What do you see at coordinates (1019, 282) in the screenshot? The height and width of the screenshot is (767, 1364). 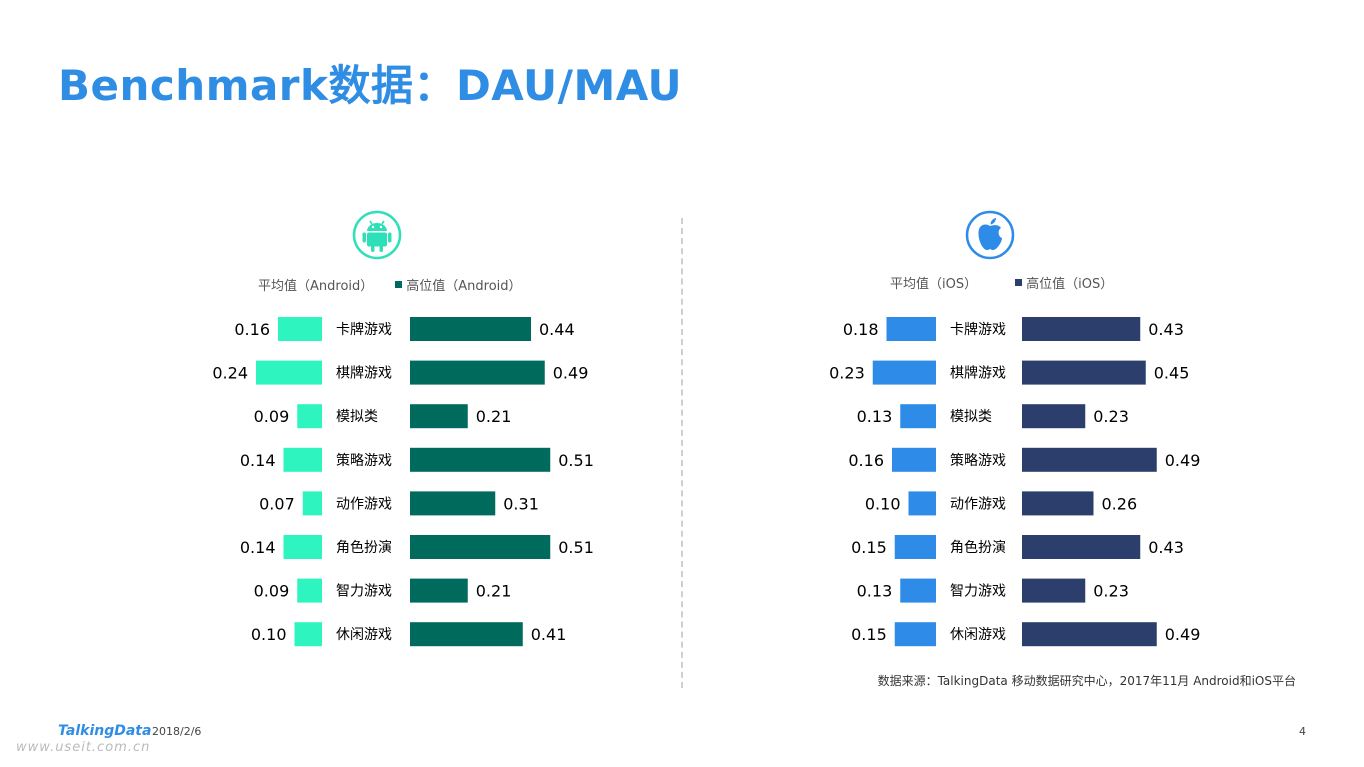 I see `legend-swatch-high-ios` at bounding box center [1019, 282].